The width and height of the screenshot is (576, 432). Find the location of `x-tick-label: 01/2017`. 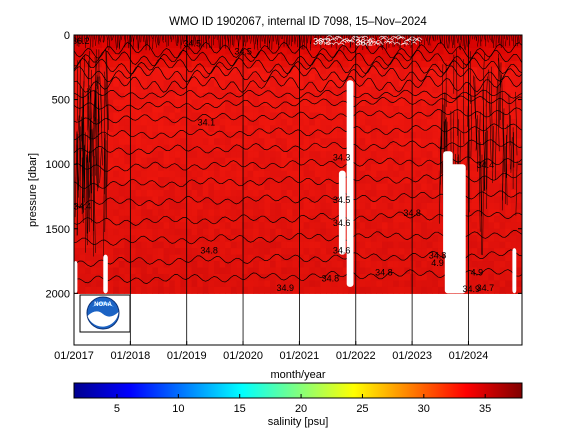

x-tick-label: 01/2017 is located at coordinates (74, 356).